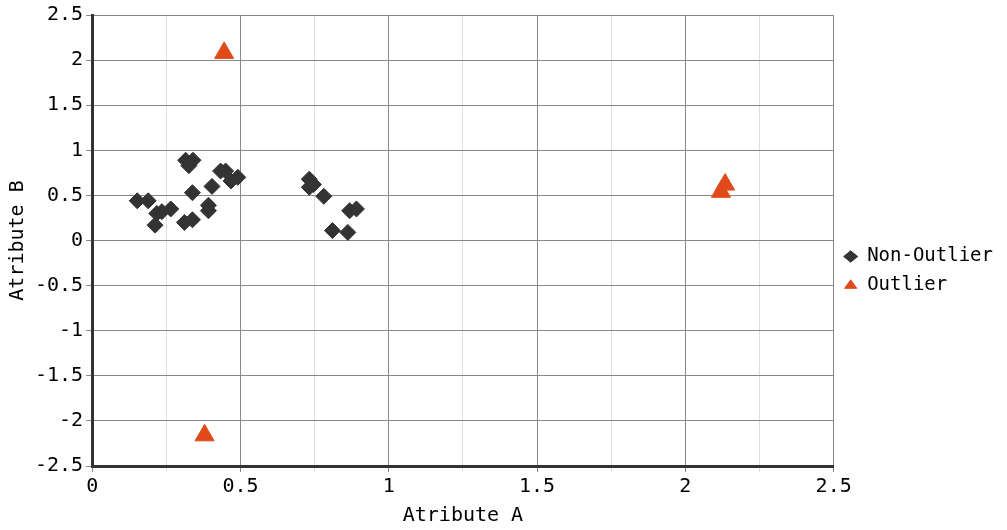 Image resolution: width=1007 pixels, height=530 pixels. Describe the element at coordinates (65, 103) in the screenshot. I see `y-tick-label: 1.5` at that location.